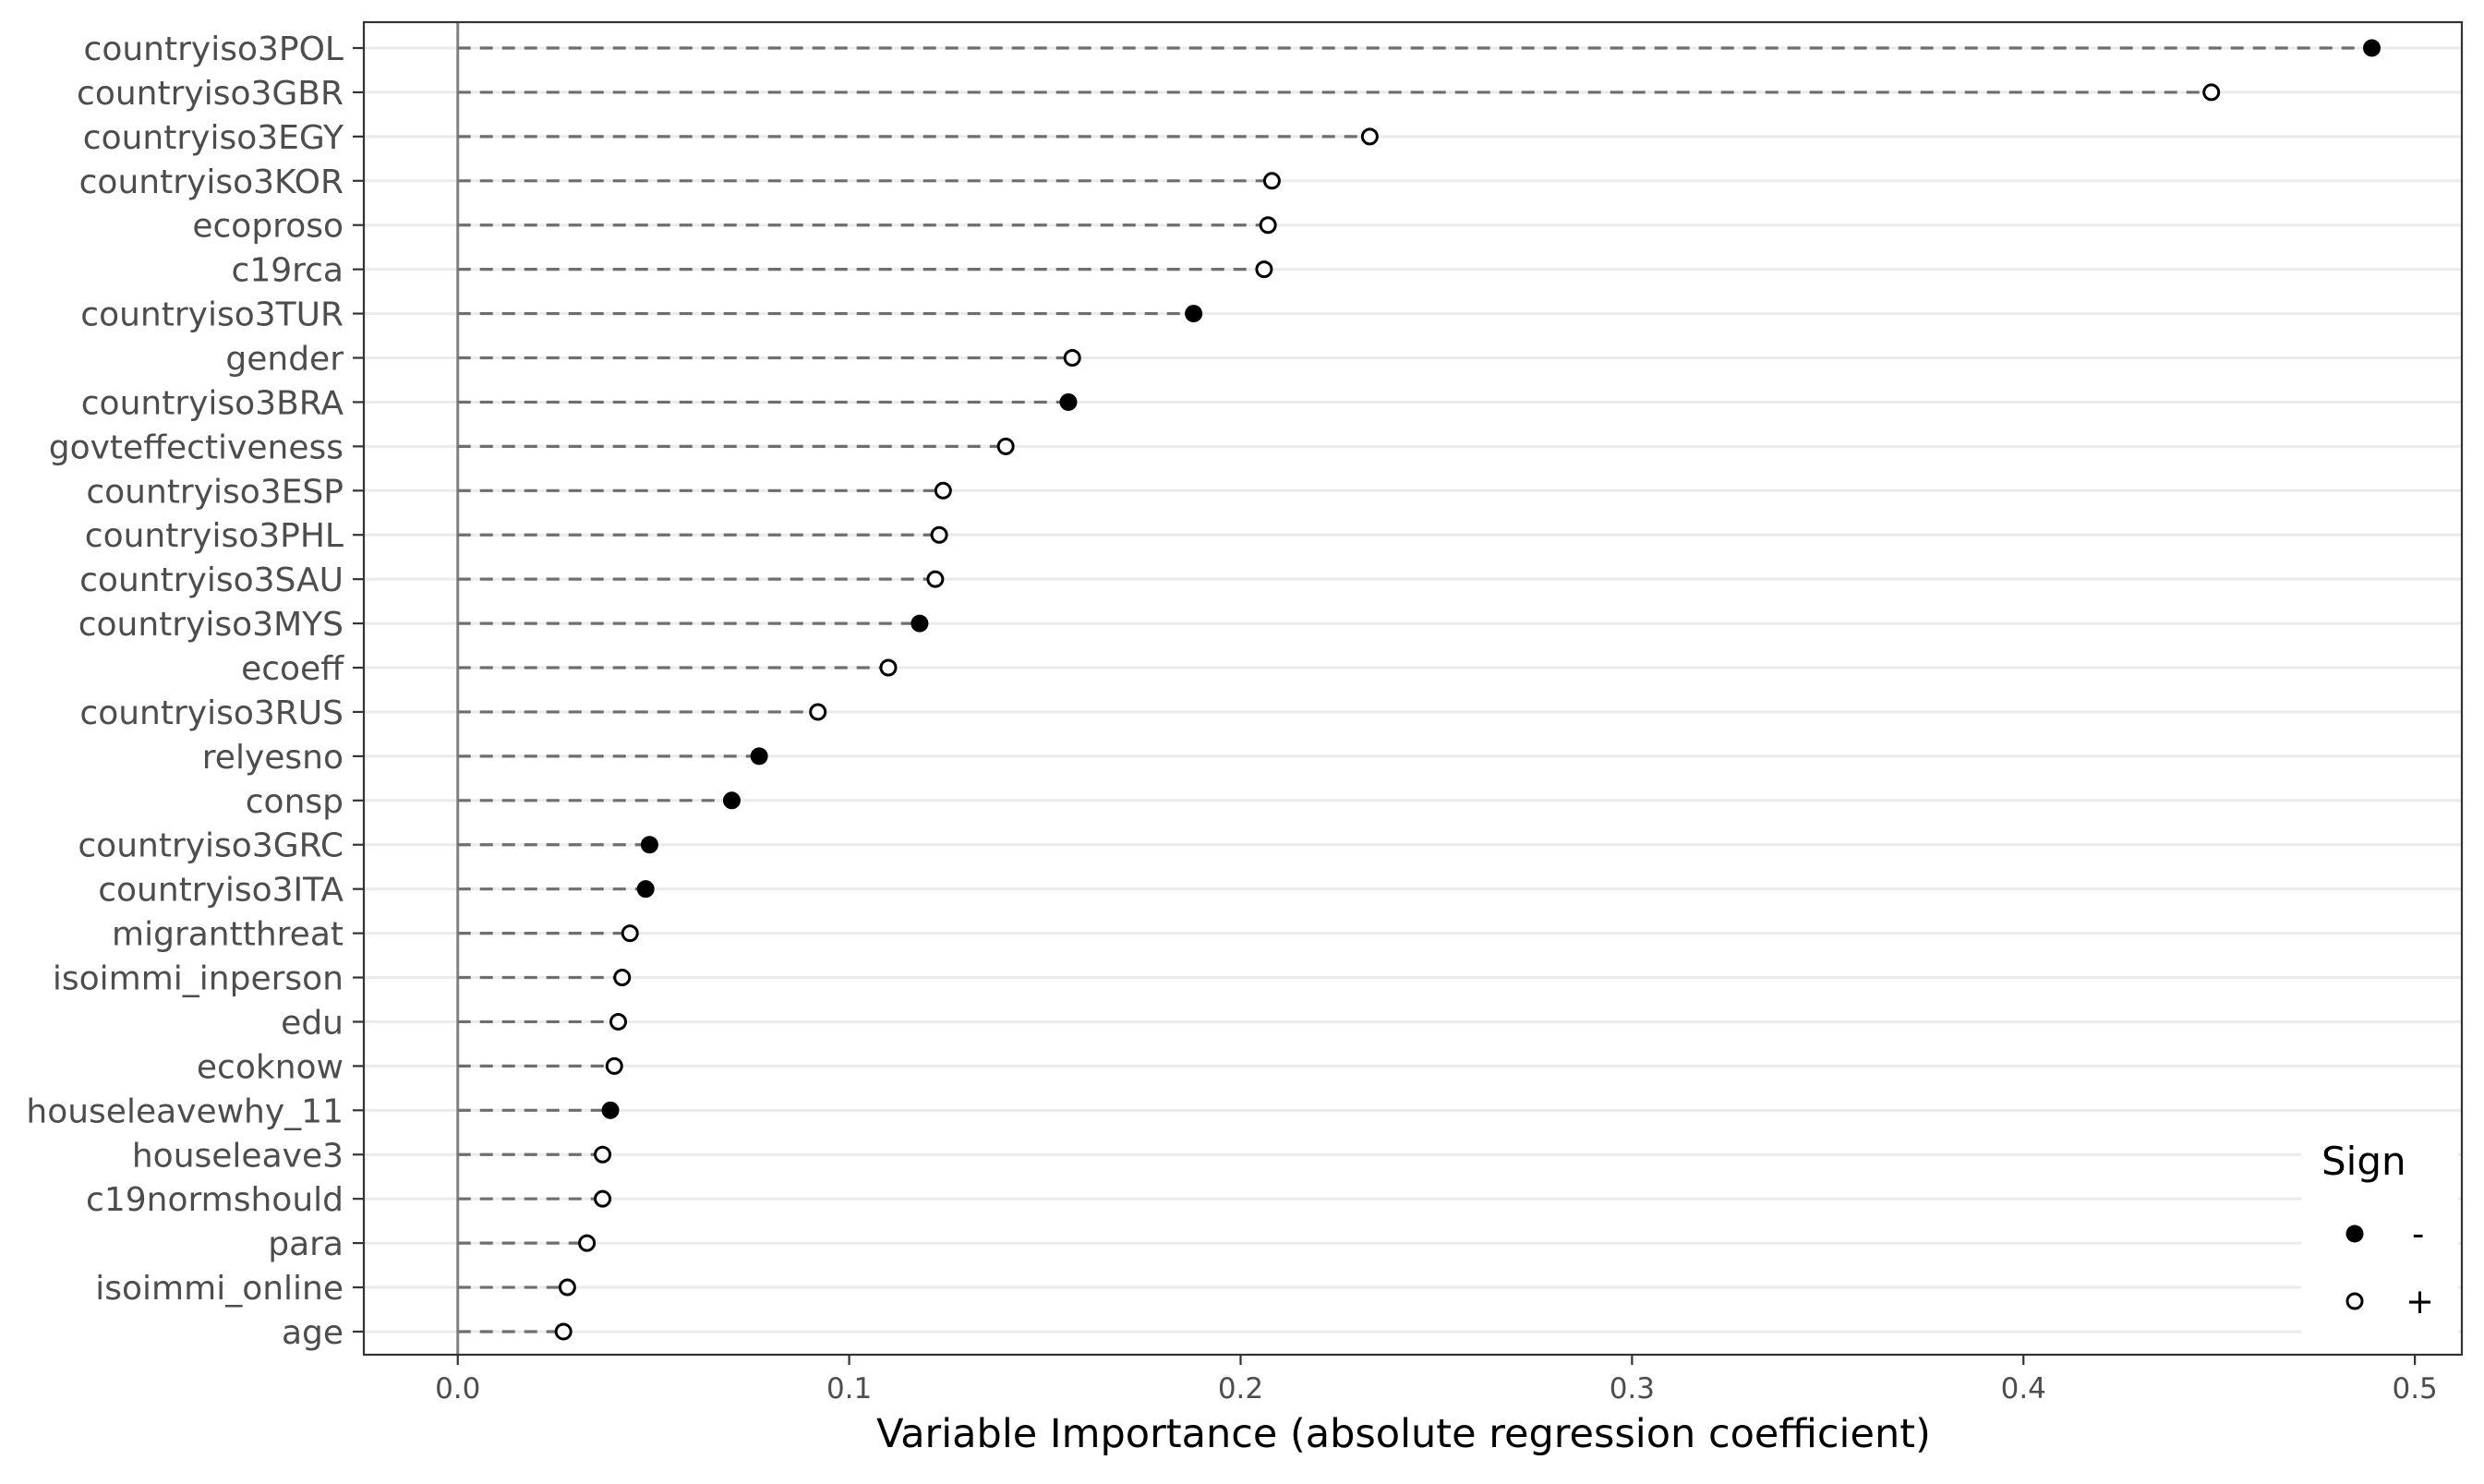 This screenshot has height=1484, width=2484. I want to click on point-ecoeff, so click(888, 667).